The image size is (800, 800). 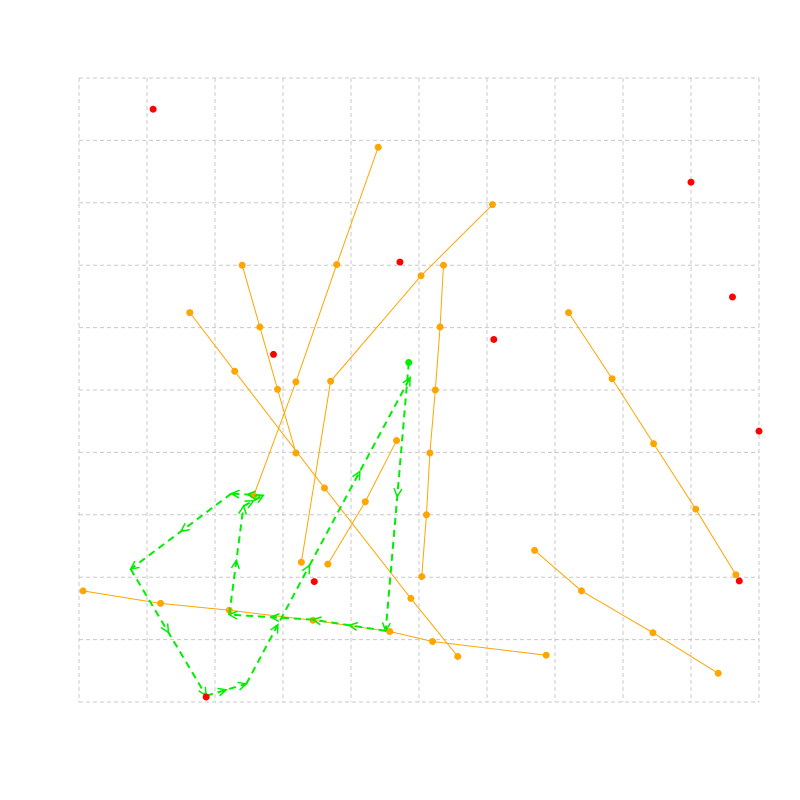 What do you see at coordinates (409, 363) in the screenshot?
I see `green-start-point` at bounding box center [409, 363].